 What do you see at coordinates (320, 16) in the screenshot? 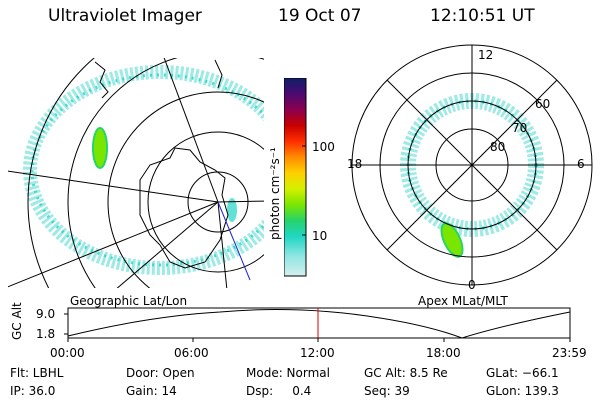
I see `observation-date: 19 Oct 07` at bounding box center [320, 16].